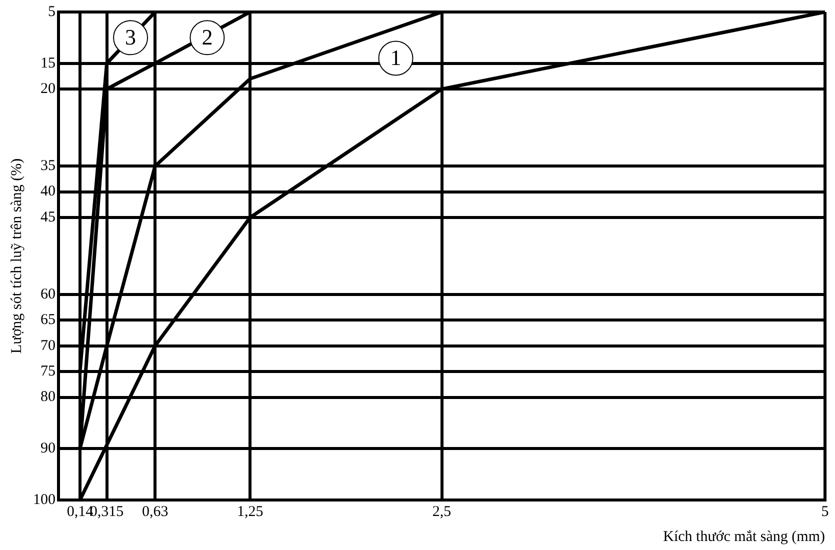 The height and width of the screenshot is (550, 835). Describe the element at coordinates (250, 512) in the screenshot. I see `x-tick-label: 1,25` at that location.